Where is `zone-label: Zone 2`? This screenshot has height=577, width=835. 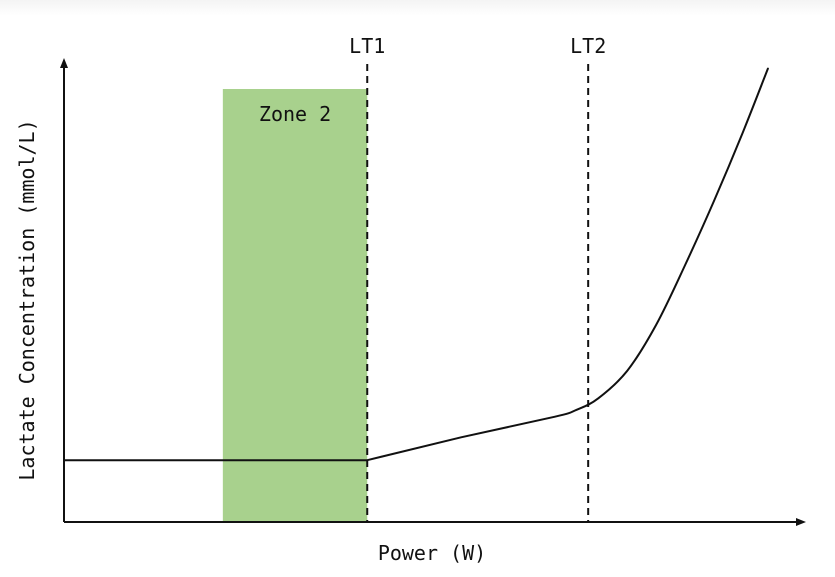
zone-label: Zone 2 is located at coordinates (295, 114).